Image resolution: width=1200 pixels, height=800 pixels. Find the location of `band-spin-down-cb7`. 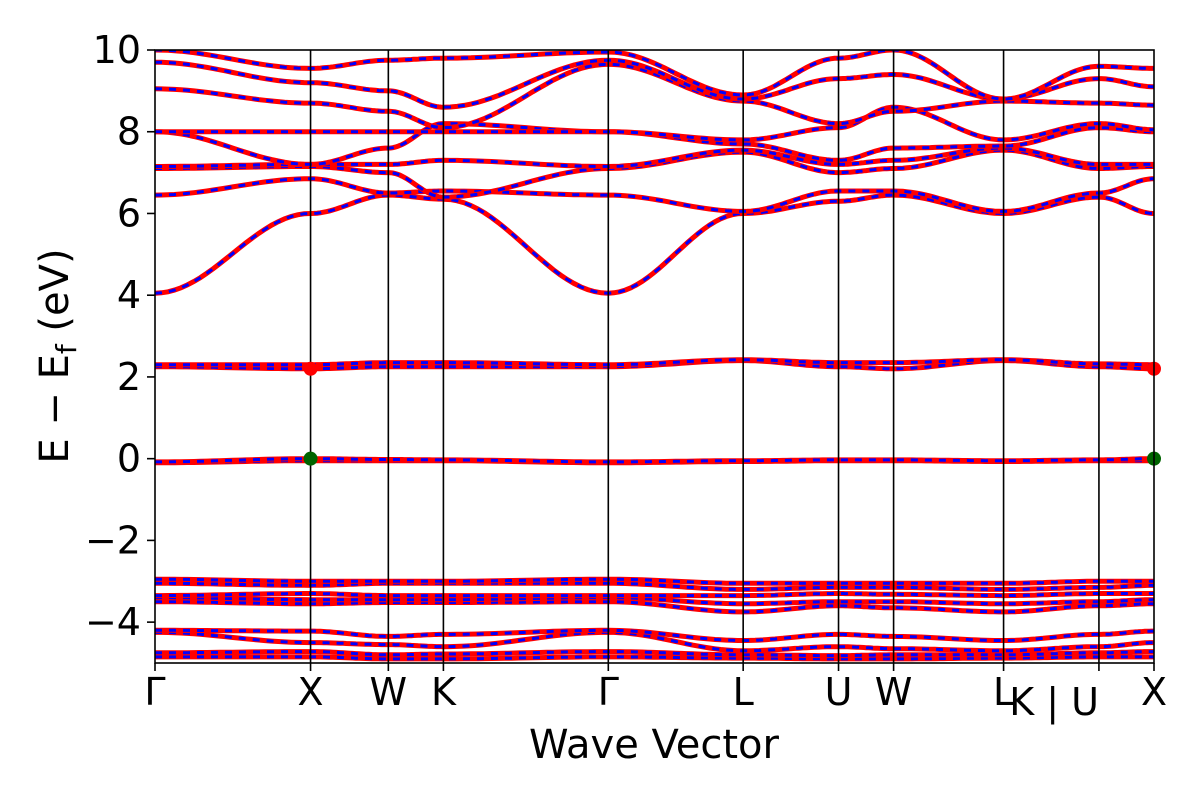

band-spin-down-cb7 is located at coordinates (654, 96).